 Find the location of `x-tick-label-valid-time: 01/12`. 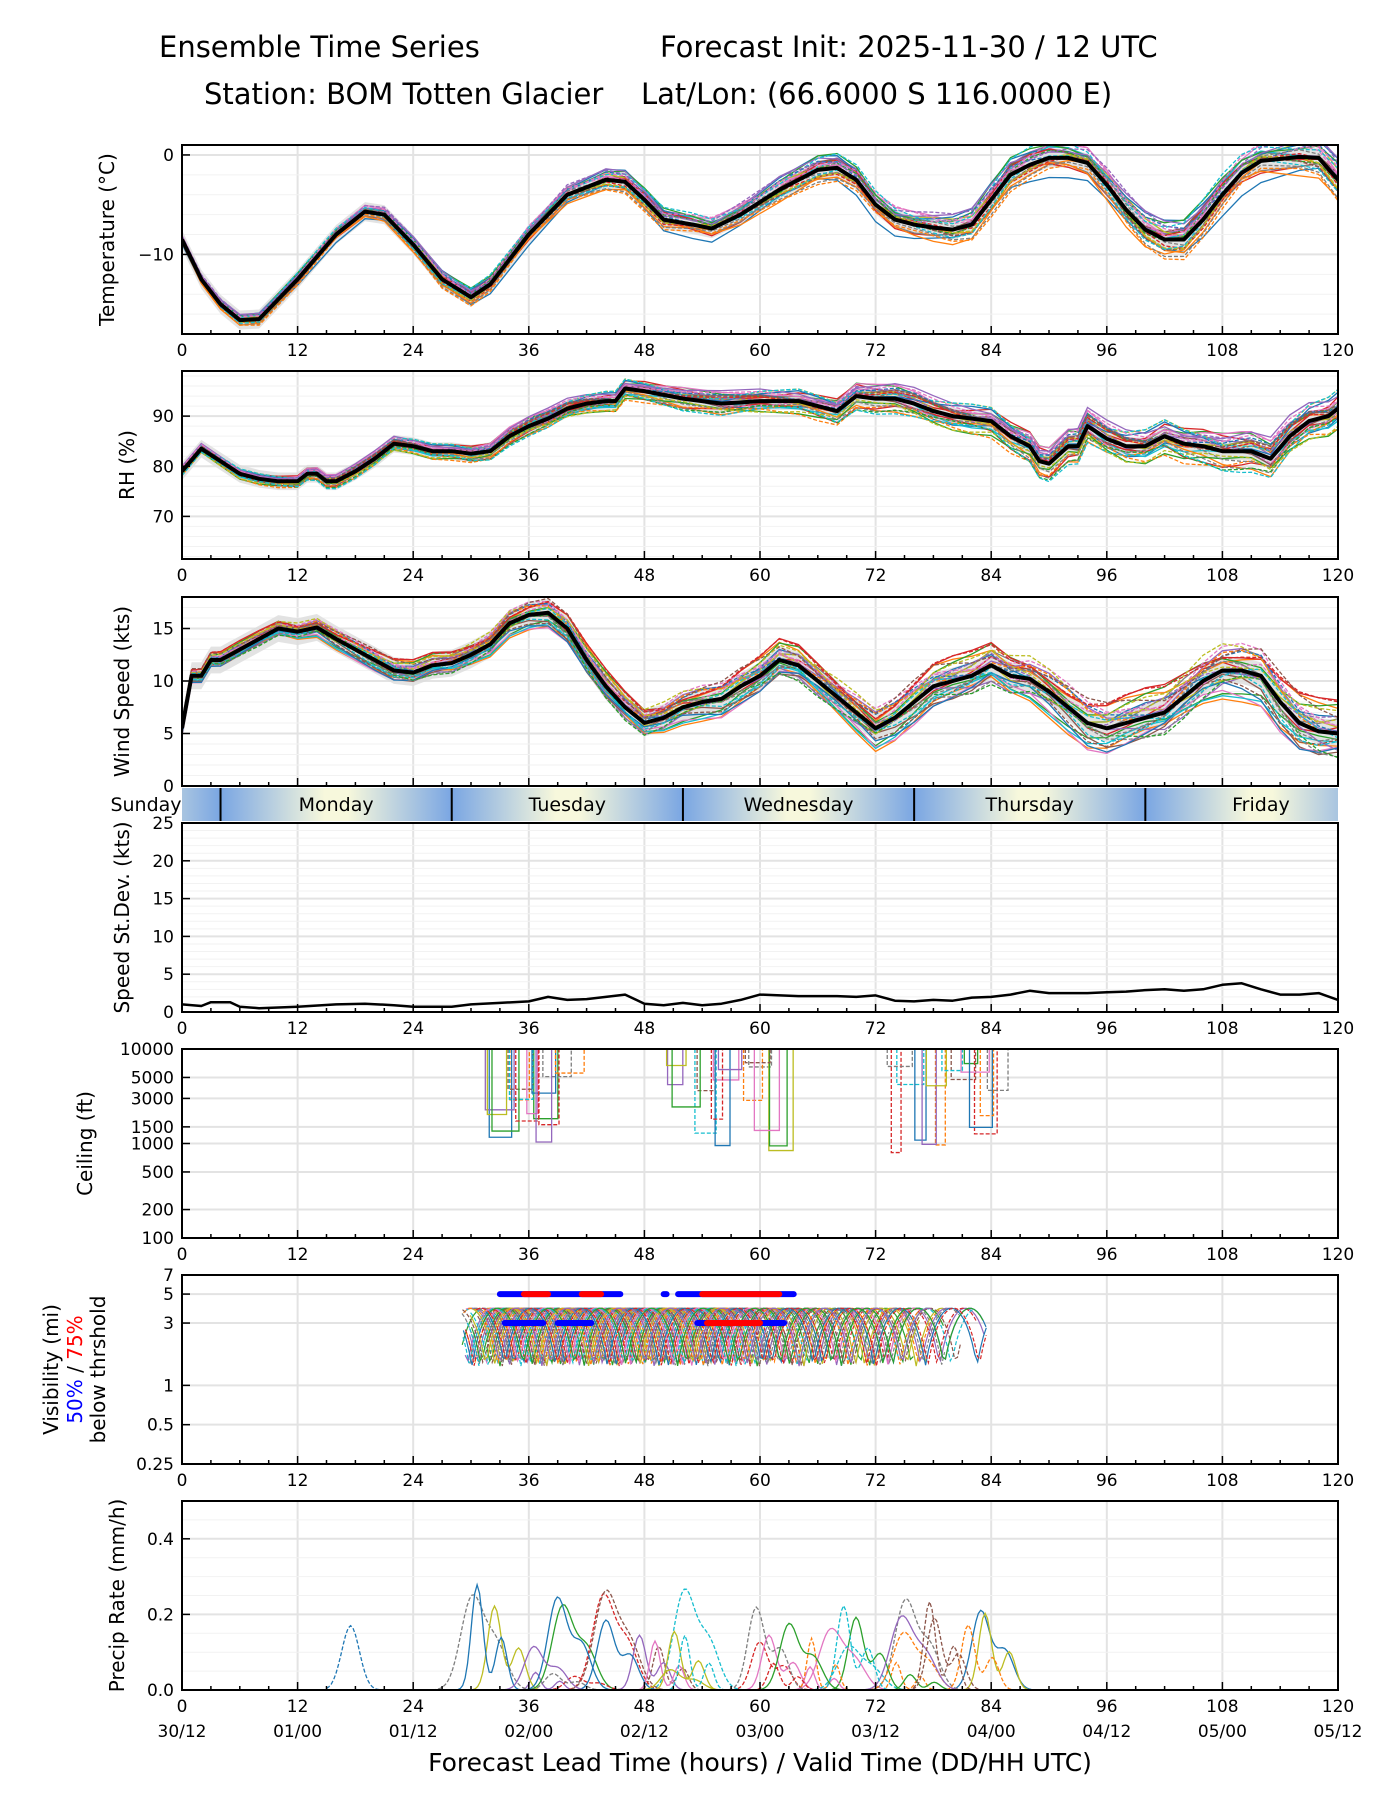

x-tick-label-valid-time: 01/12 is located at coordinates (413, 1732).